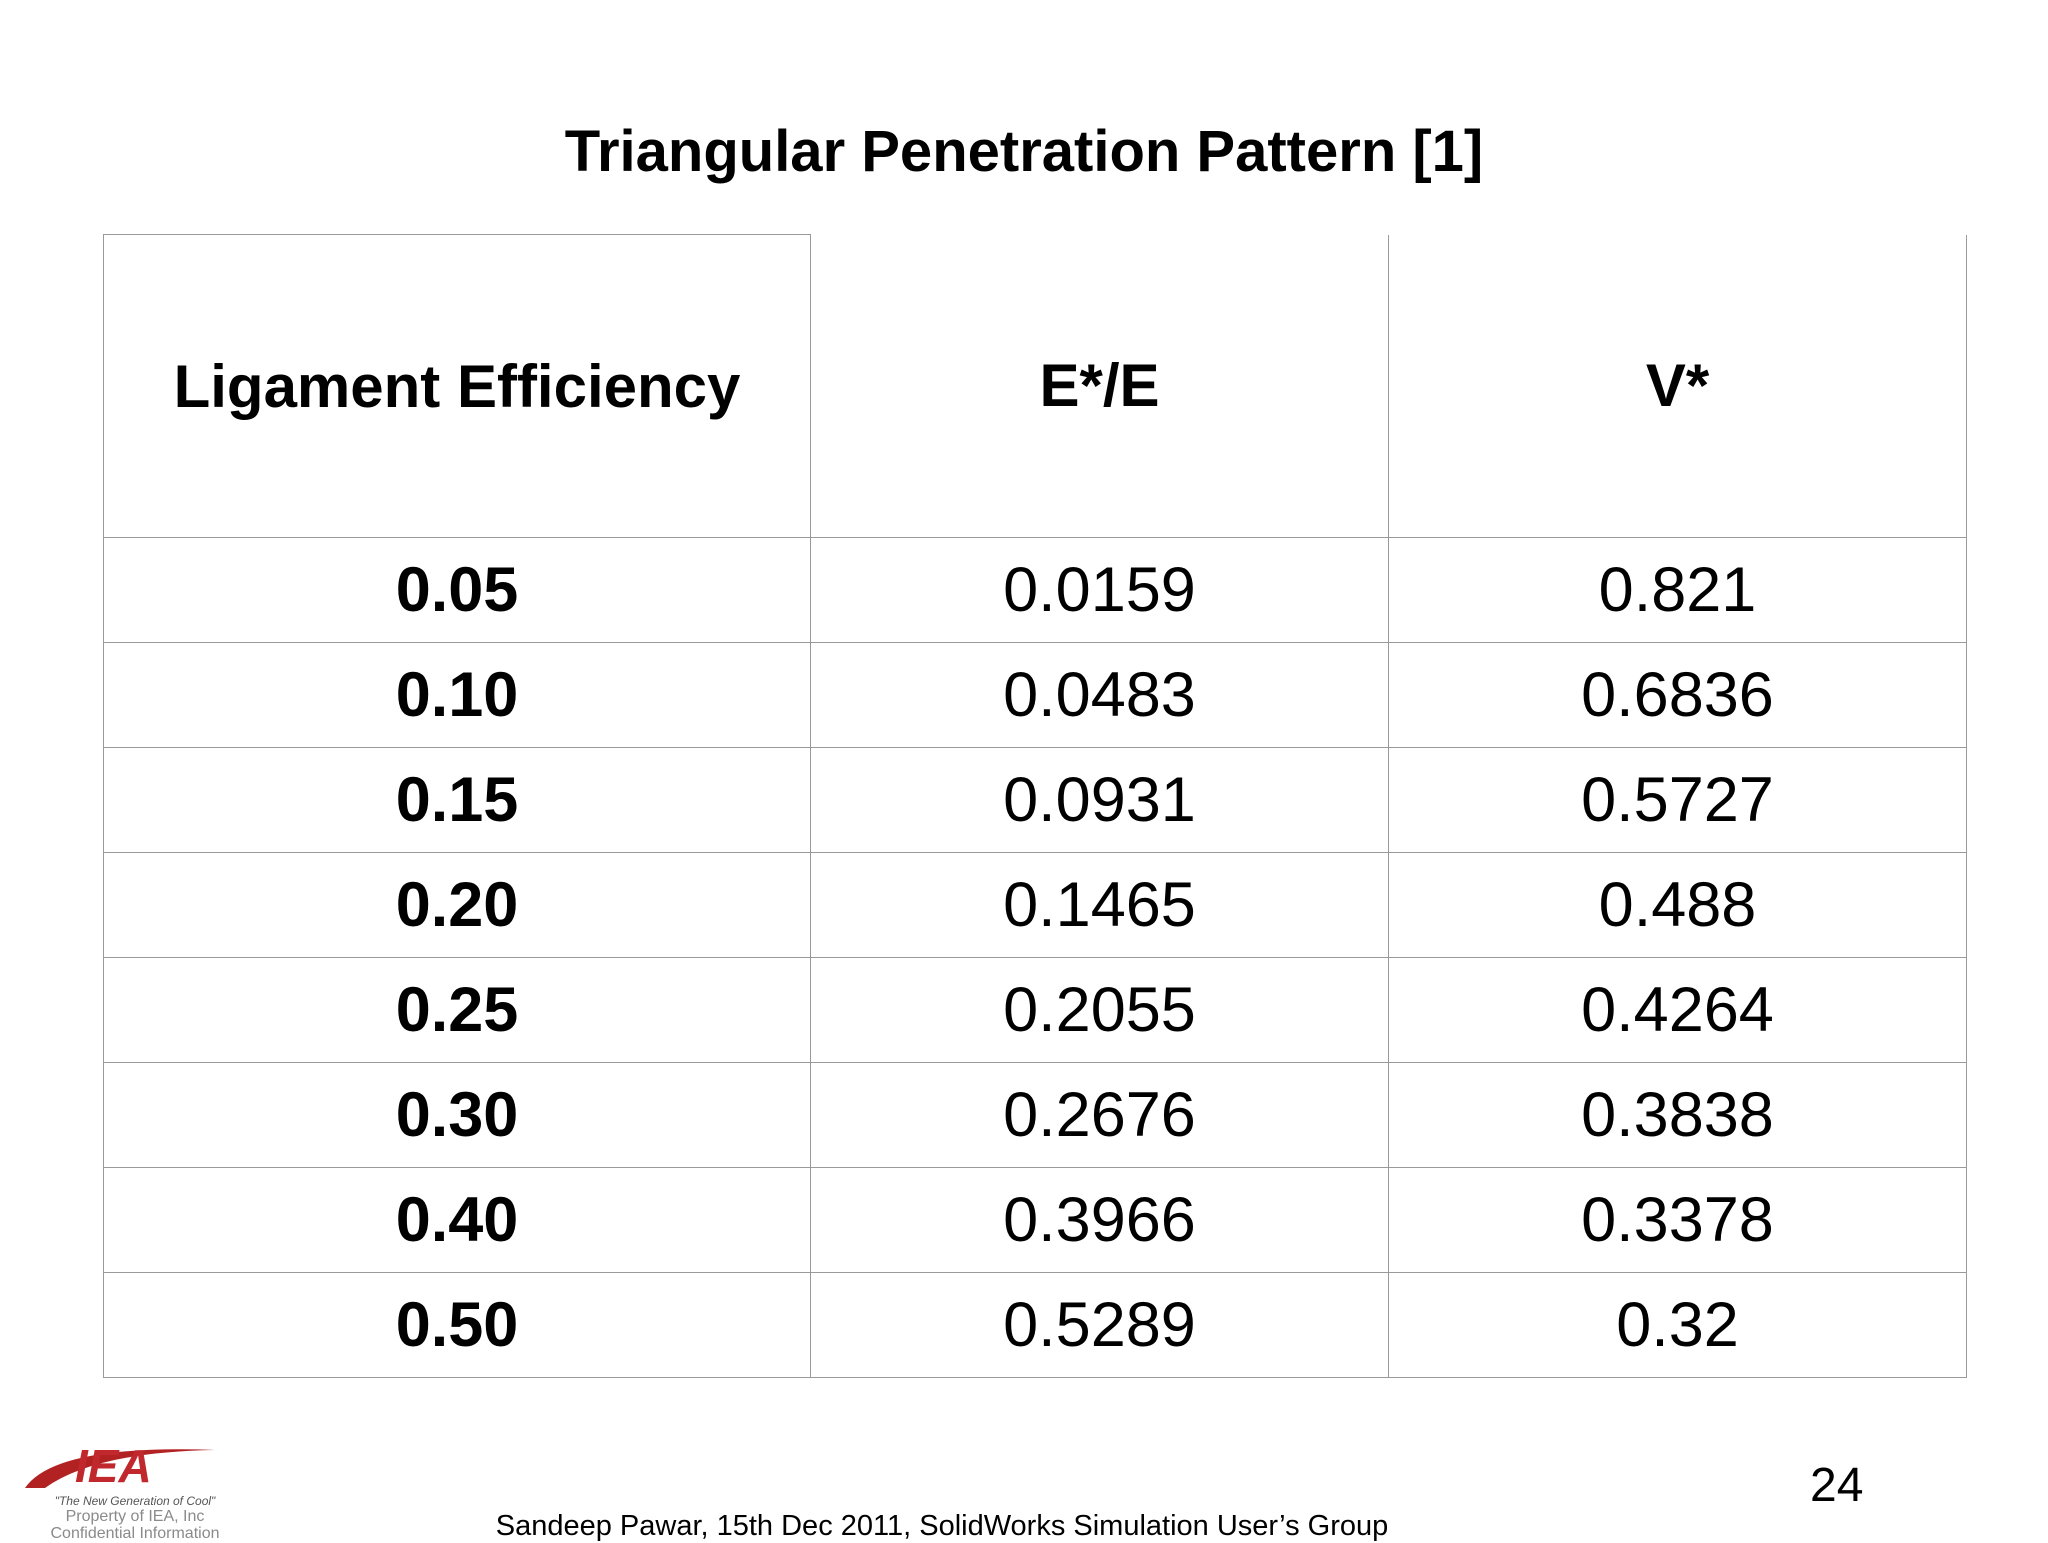 Image resolution: width=2048 pixels, height=1543 pixels. I want to click on table-cell: 0.0159, so click(1099, 590).